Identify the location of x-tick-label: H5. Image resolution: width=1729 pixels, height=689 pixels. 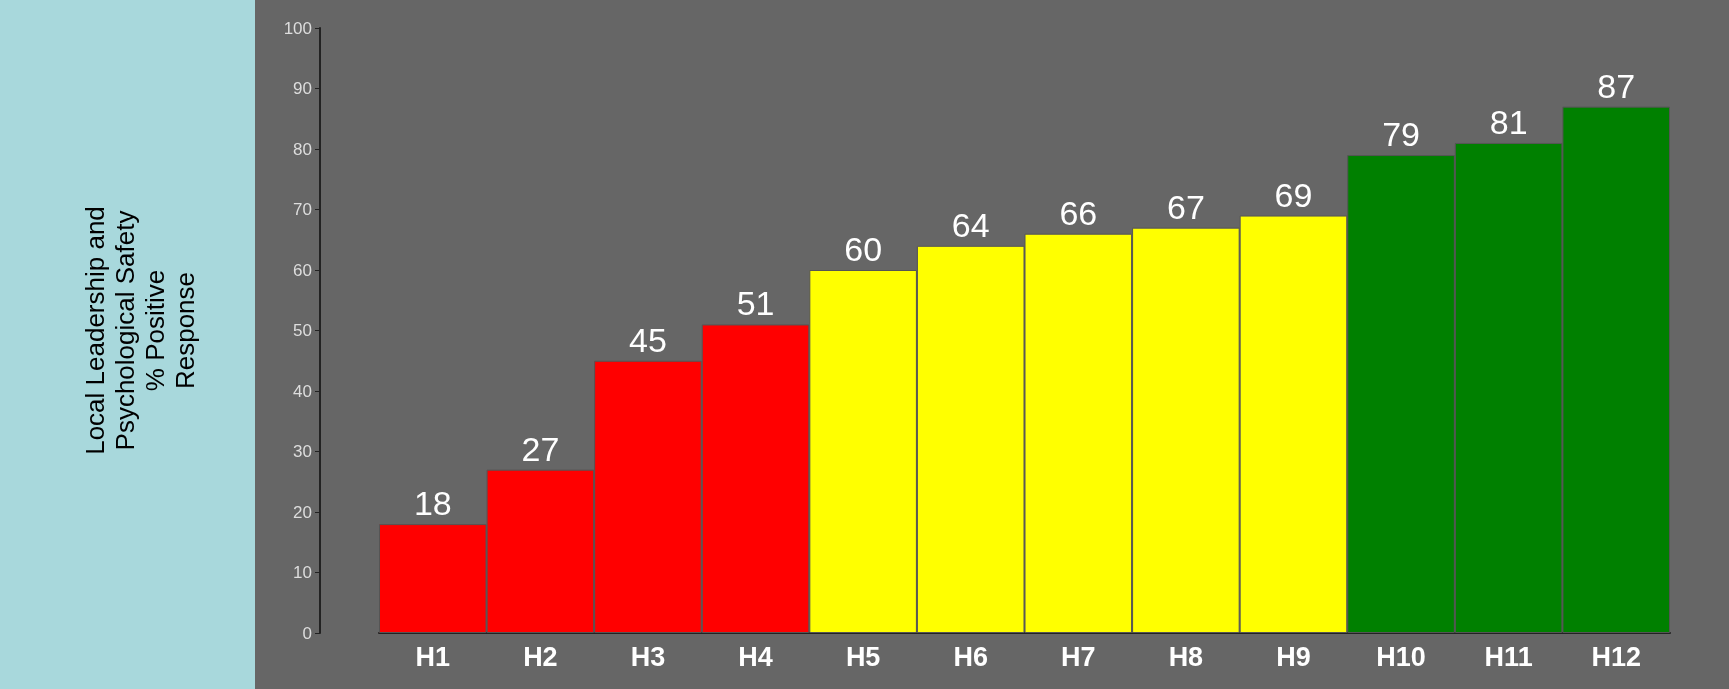
(863, 656).